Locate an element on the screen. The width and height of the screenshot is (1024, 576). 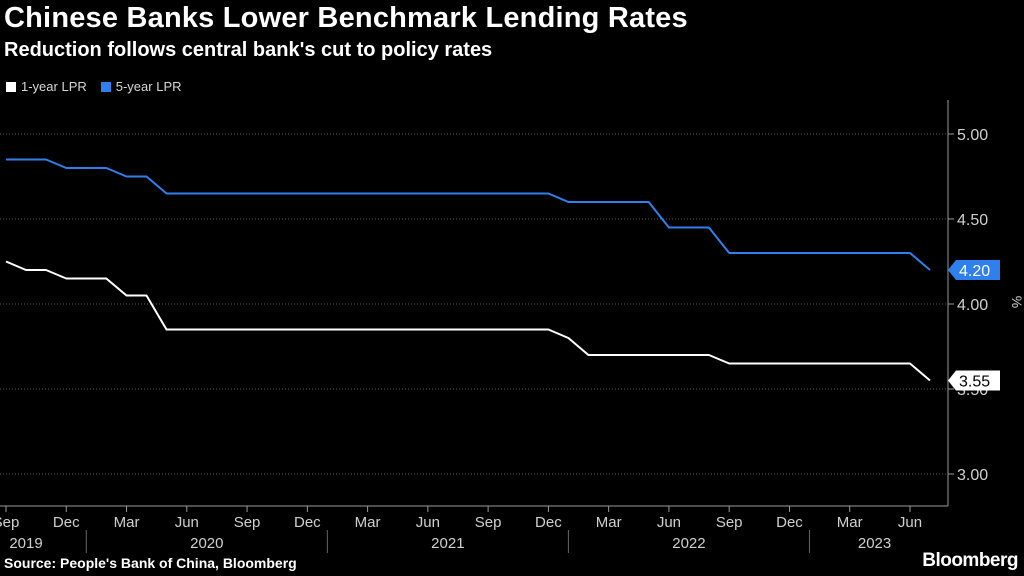
x-year-label: 2019 is located at coordinates (25, 543).